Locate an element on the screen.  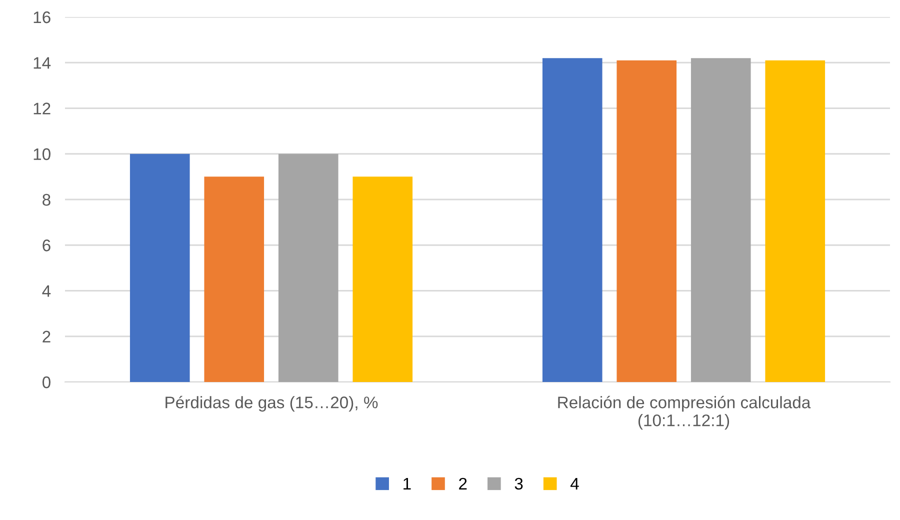
legend-label: 3 is located at coordinates (518, 484).